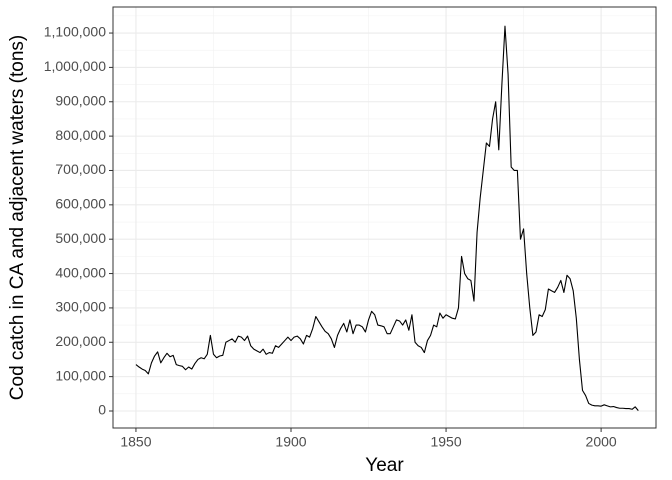 The height and width of the screenshot is (480, 672). Describe the element at coordinates (80, 272) in the screenshot. I see `y-tick-label: 400,000` at that location.